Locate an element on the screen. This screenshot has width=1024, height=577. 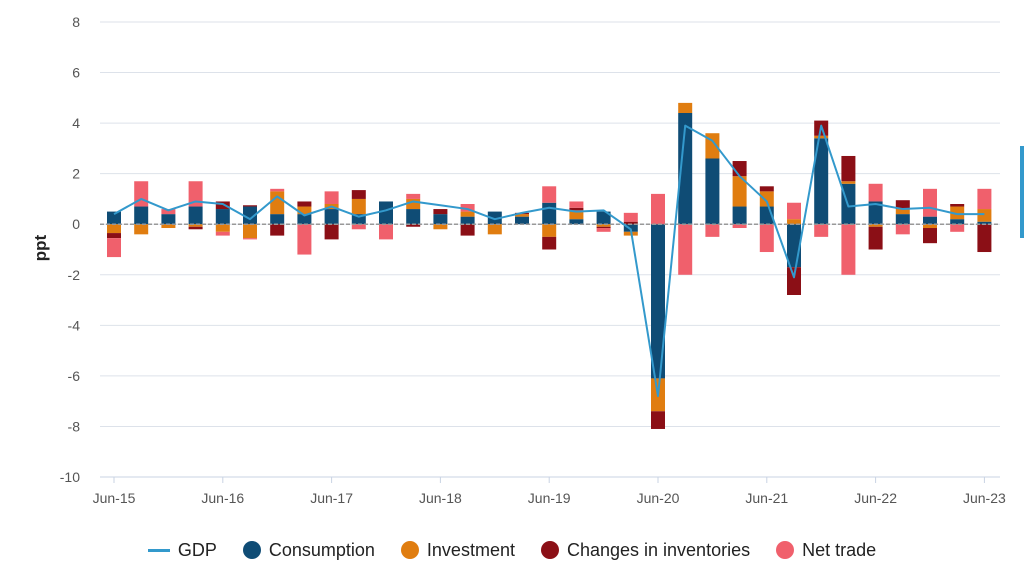
legend-item-consumption: Consumption is located at coordinates (308, 550).